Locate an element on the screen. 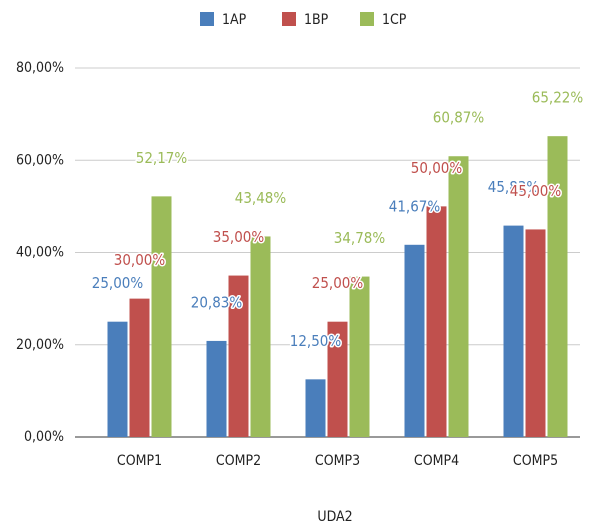 This screenshot has height=529, width=592. x-tick-label: COMP4 is located at coordinates (436, 461).